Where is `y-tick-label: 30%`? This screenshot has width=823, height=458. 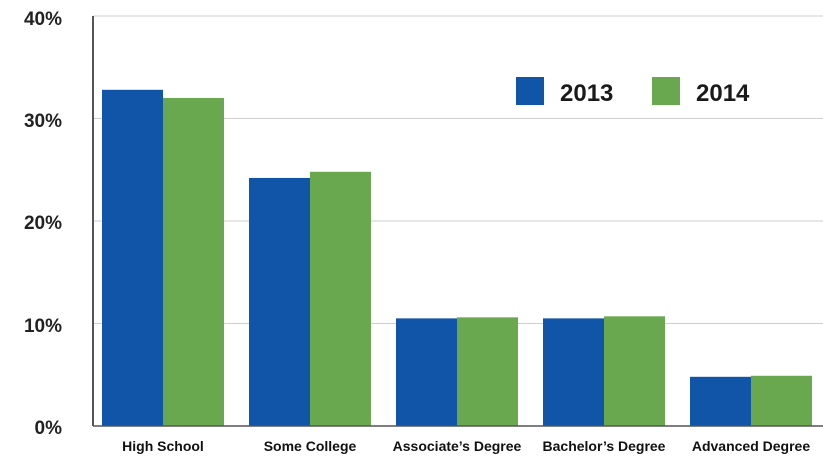 y-tick-label: 30% is located at coordinates (43, 121).